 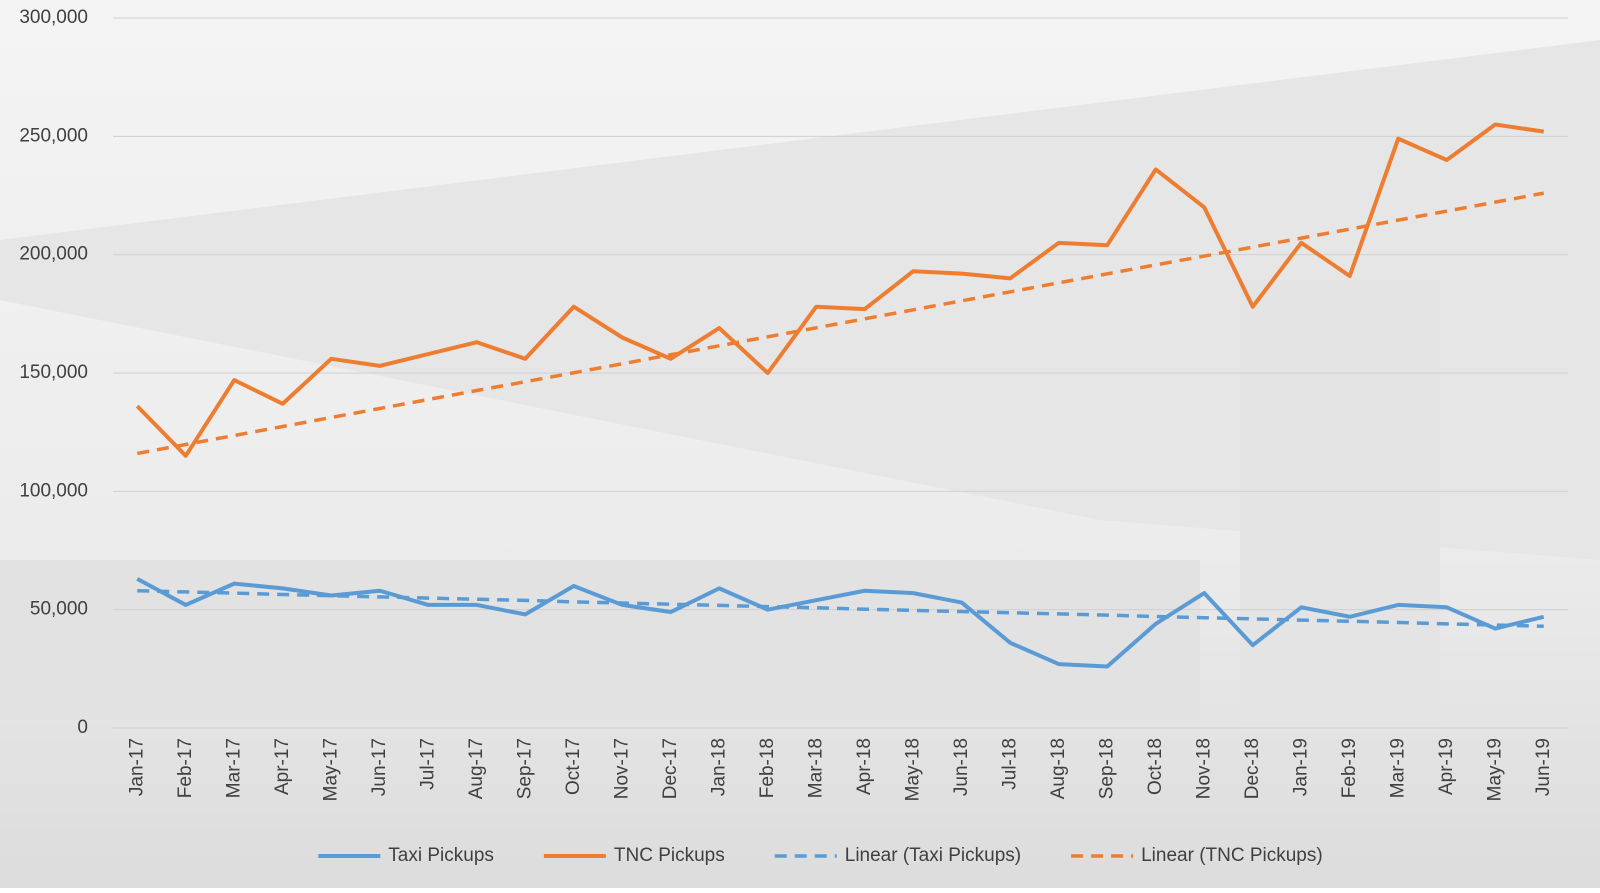 What do you see at coordinates (185, 768) in the screenshot?
I see `x-tick-label: Feb-17` at bounding box center [185, 768].